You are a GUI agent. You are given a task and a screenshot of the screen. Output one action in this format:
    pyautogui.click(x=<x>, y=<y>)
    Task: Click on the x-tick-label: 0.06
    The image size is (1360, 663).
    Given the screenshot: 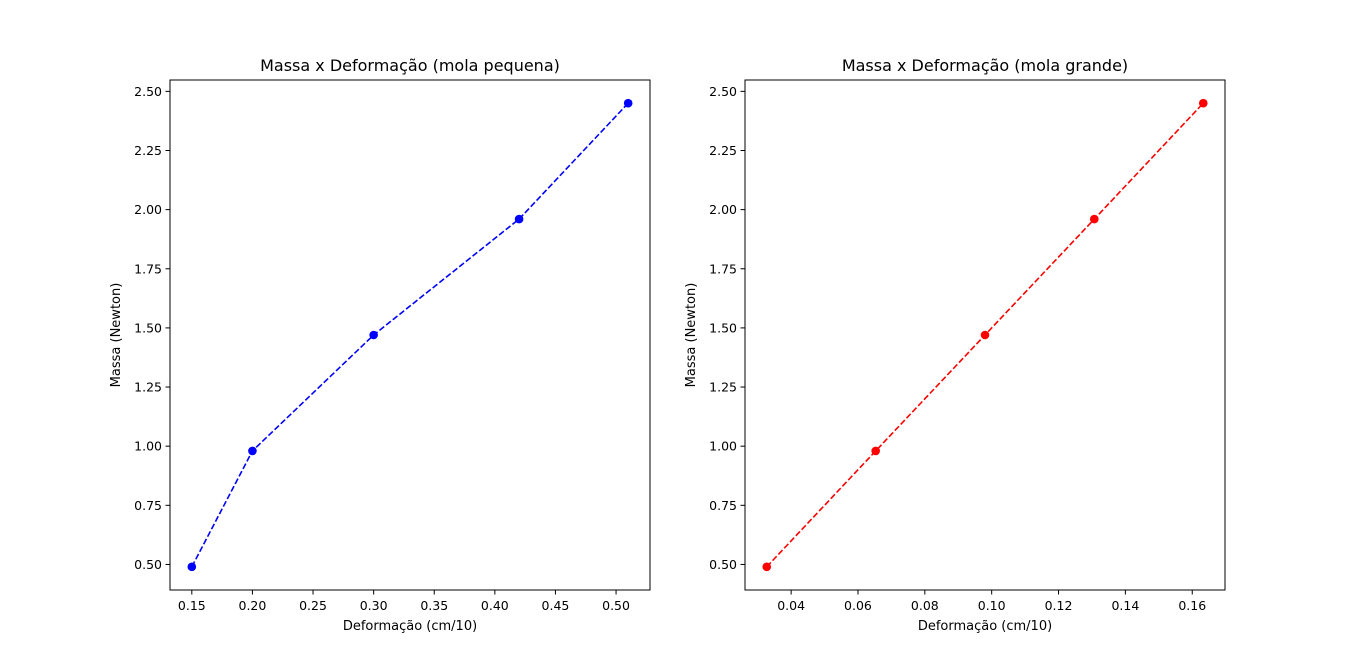 What is the action you would take?
    pyautogui.click(x=858, y=605)
    